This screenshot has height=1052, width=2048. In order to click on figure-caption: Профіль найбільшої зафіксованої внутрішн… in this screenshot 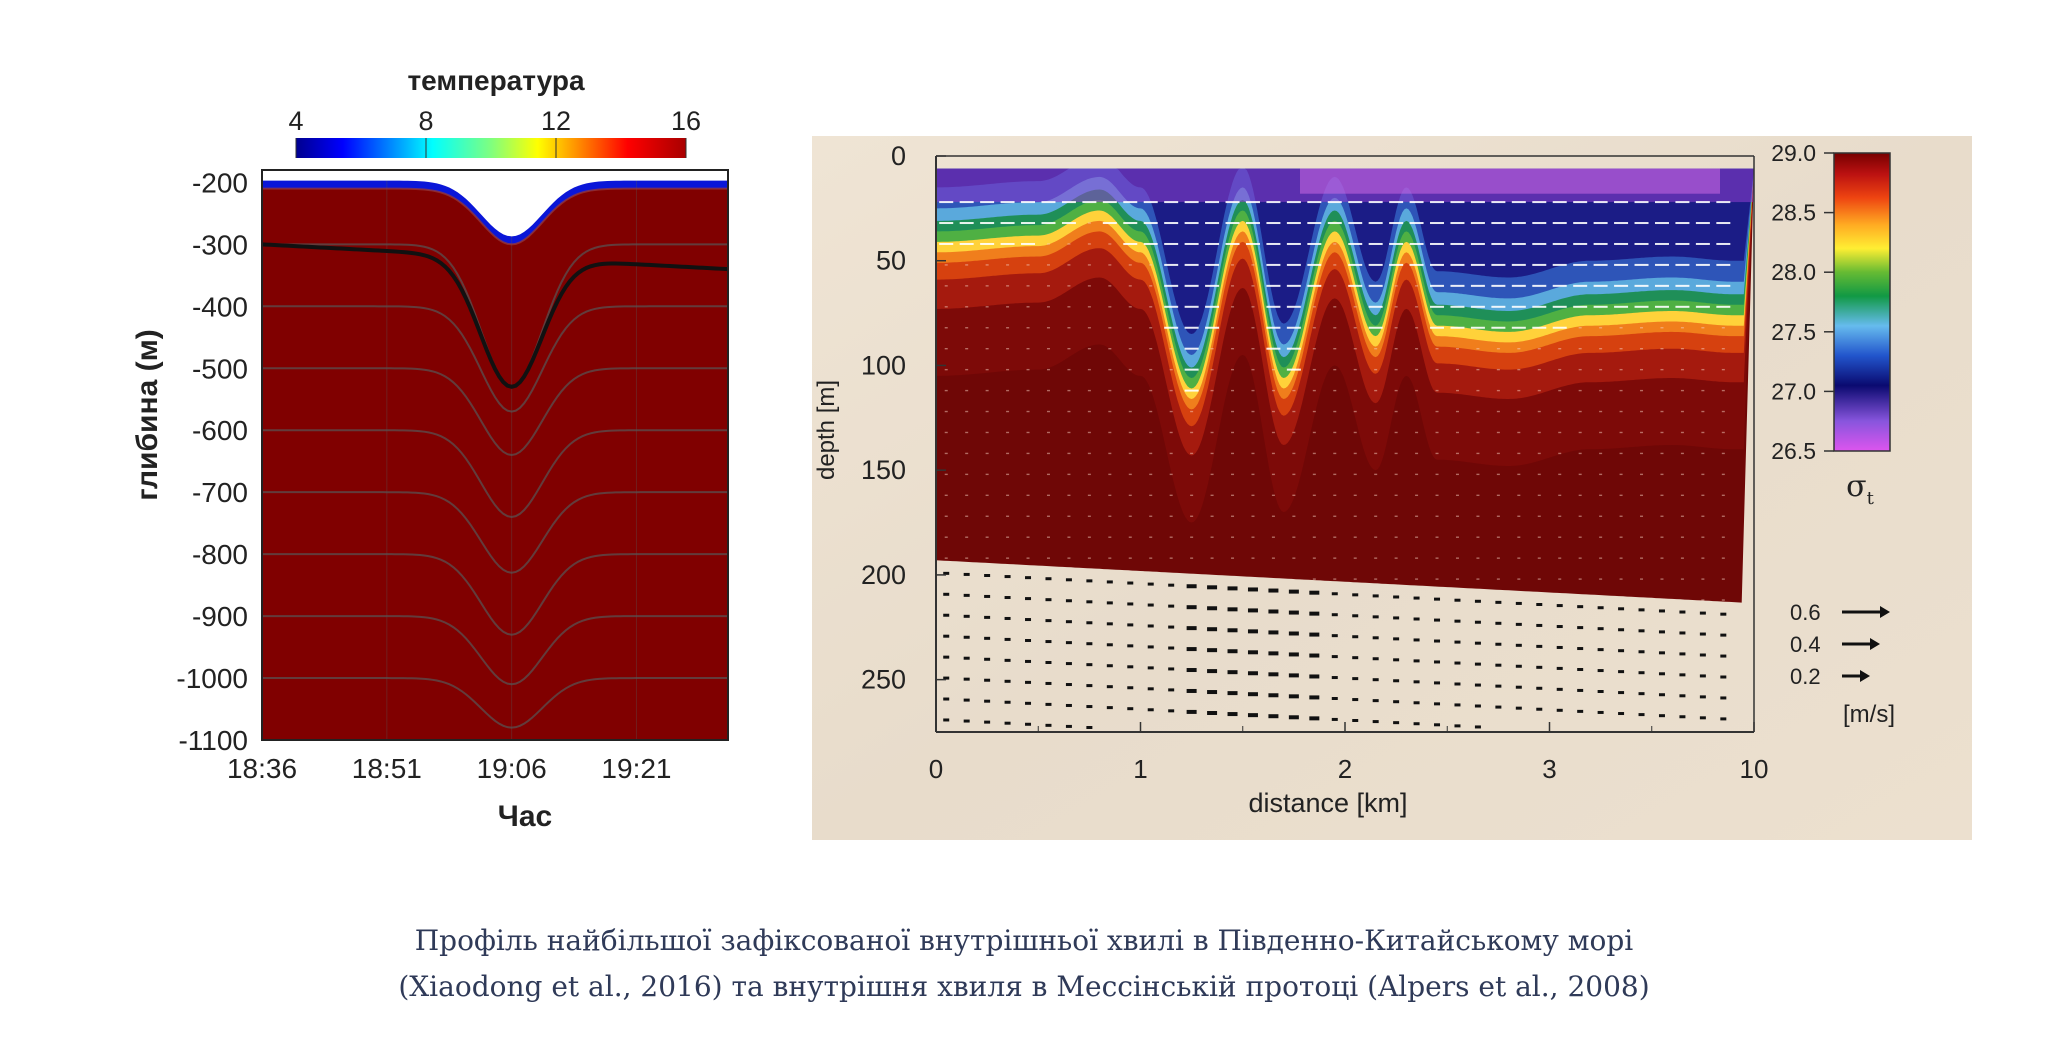, I will do `click(1024, 964)`.